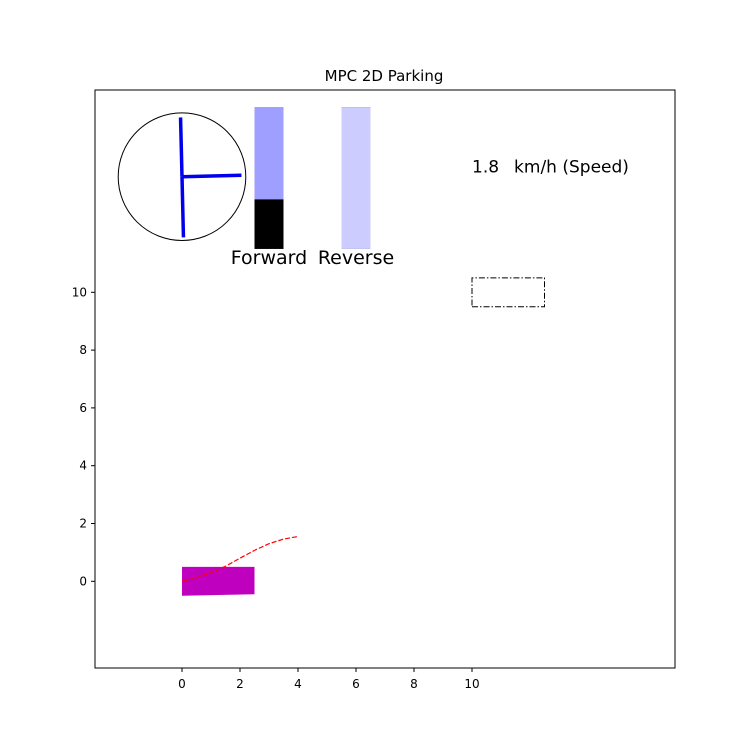  I want to click on speed-readout: 1.8 km/h (Speed), so click(550, 167).